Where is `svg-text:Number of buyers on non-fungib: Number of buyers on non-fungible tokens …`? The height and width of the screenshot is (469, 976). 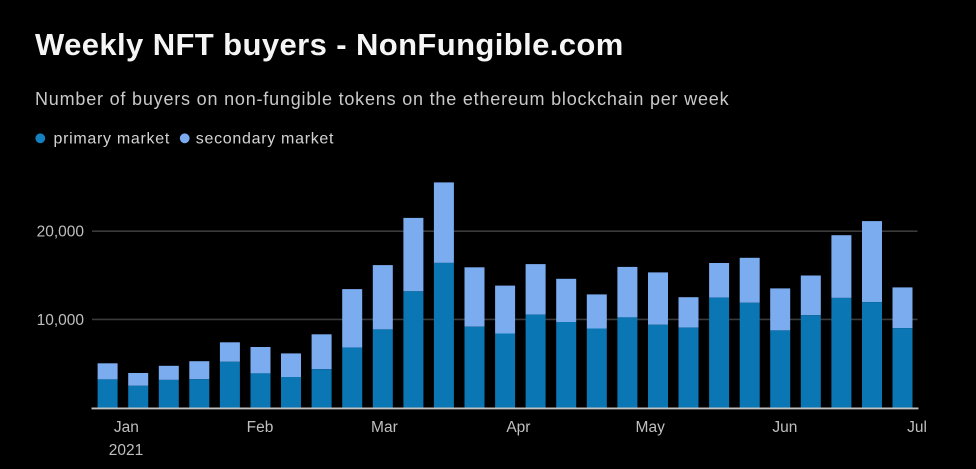
svg-text:Number of buyers on non-fungib: Number of buyers on non-fungible tokens … is located at coordinates (382, 99).